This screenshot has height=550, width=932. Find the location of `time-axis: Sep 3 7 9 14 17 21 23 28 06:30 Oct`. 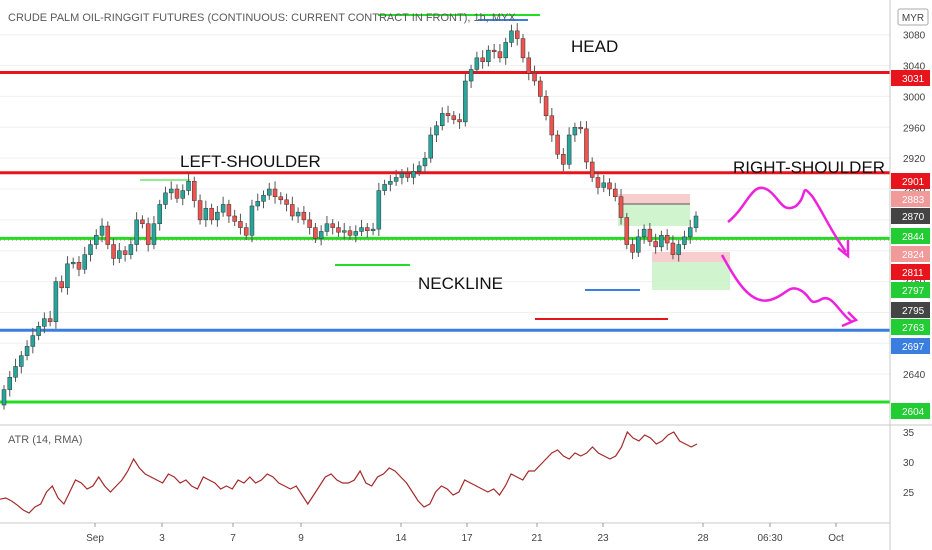

time-axis: Sep 3 7 9 14 17 21 23 28 06:30 Oct is located at coordinates (465, 533).